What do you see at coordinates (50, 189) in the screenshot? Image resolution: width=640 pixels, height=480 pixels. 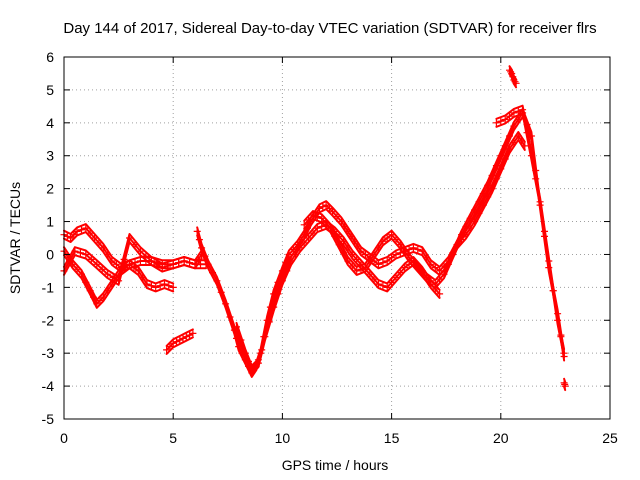 I see `y-tick-label: 2` at bounding box center [50, 189].